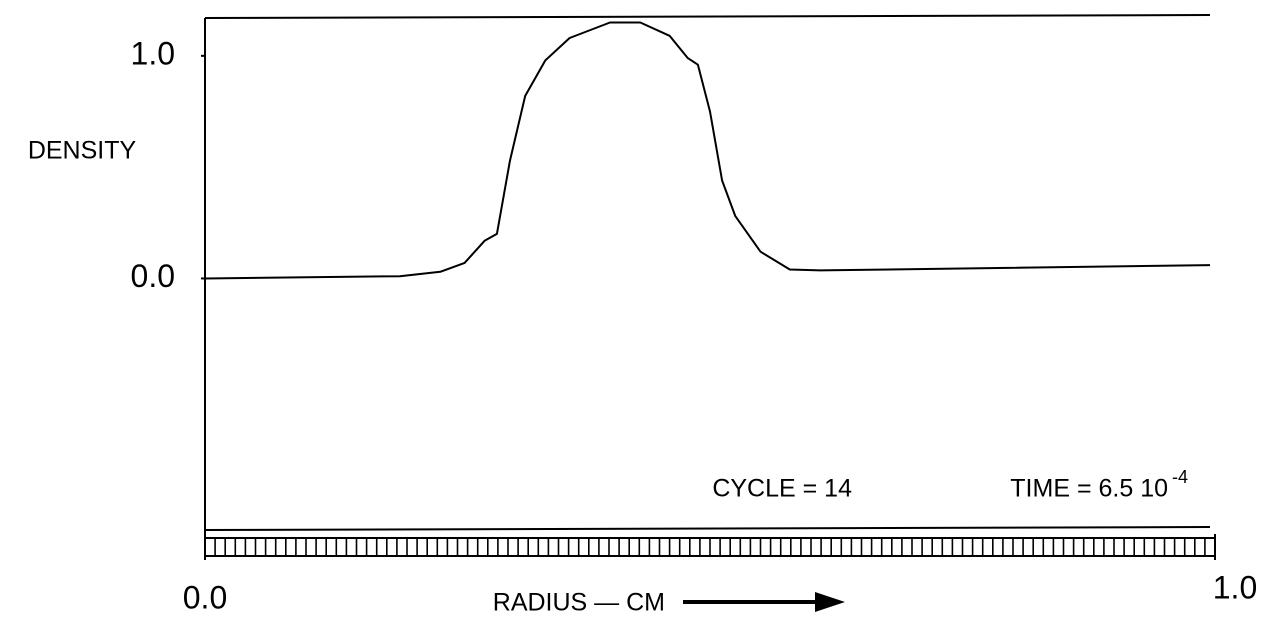 Image resolution: width=1270 pixels, height=622 pixels. I want to click on cycle-annotation: CYCLE = 14, so click(782, 489).